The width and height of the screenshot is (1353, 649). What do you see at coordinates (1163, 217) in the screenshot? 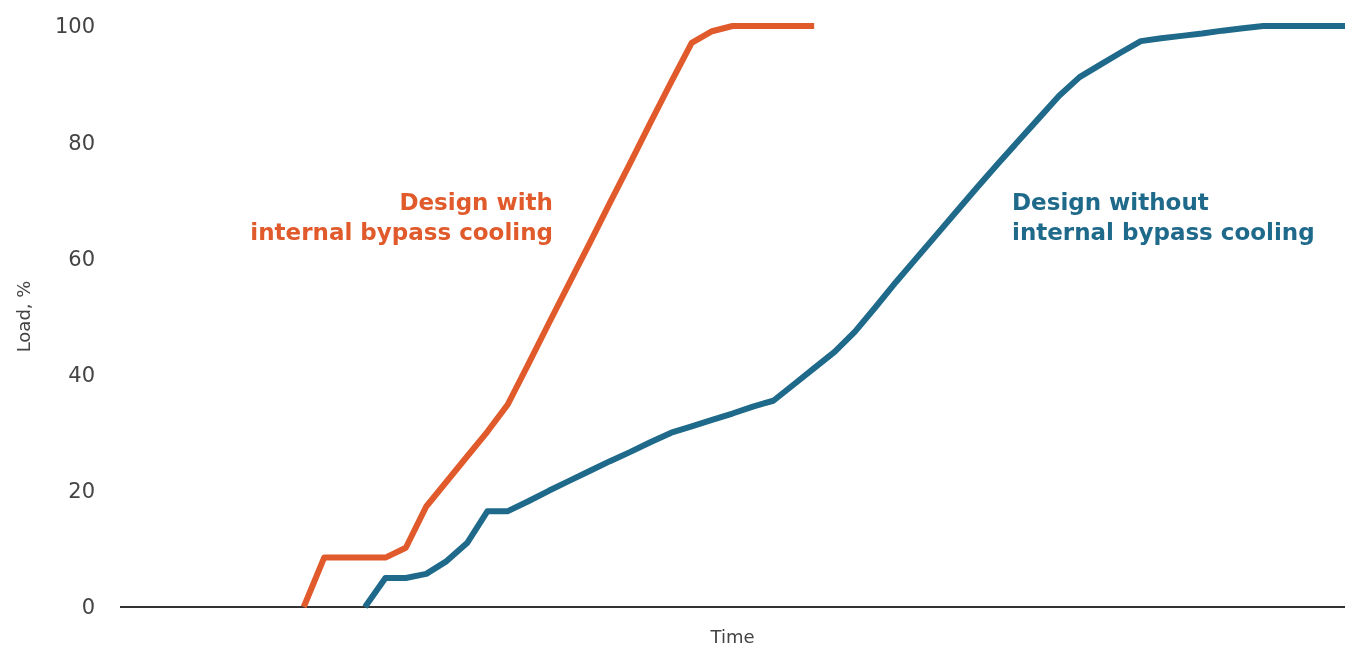
I see `series-label: Design without internal bypass cooling` at bounding box center [1163, 217].